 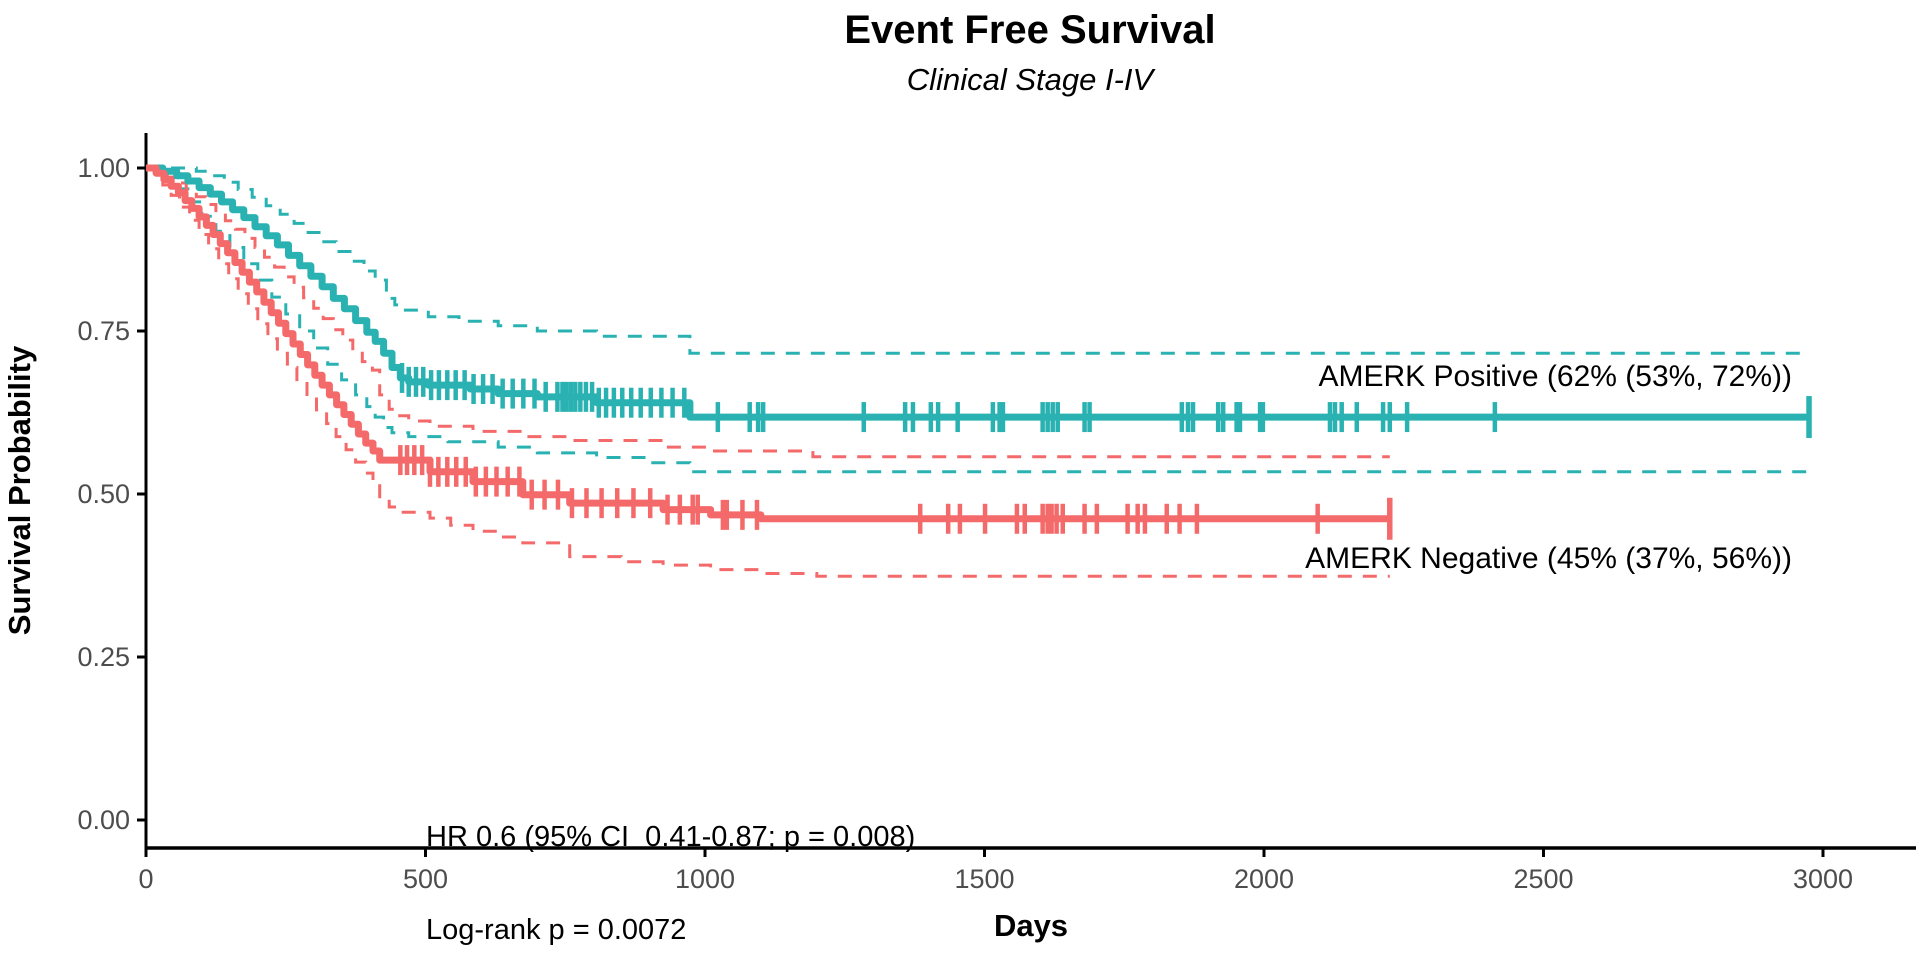 I want to click on logrank-annotation-line: Log-rank p = 0.0072, so click(x=556, y=930).